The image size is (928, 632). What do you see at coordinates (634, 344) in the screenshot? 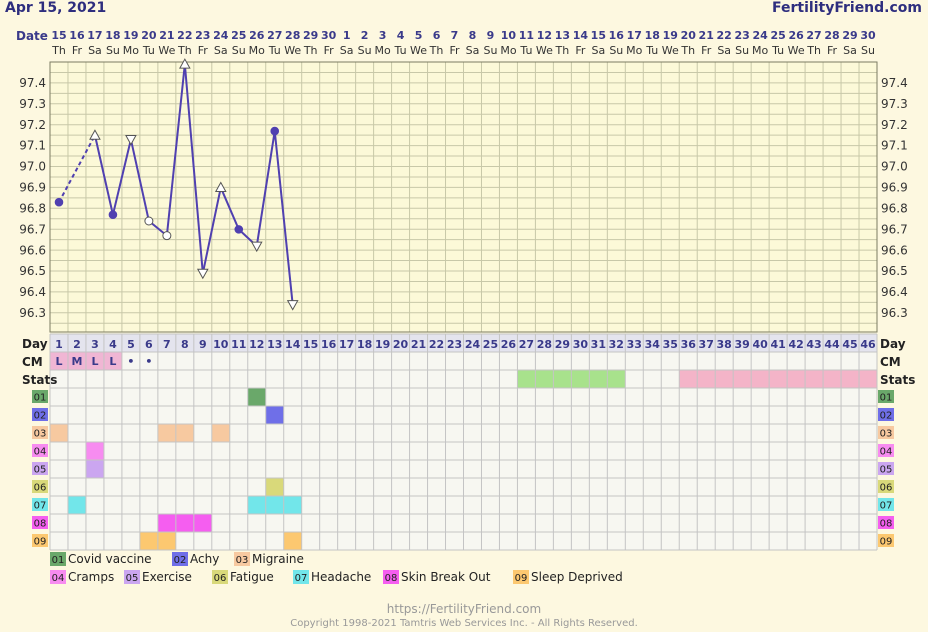
I see `day-number-label: 33` at bounding box center [634, 344].